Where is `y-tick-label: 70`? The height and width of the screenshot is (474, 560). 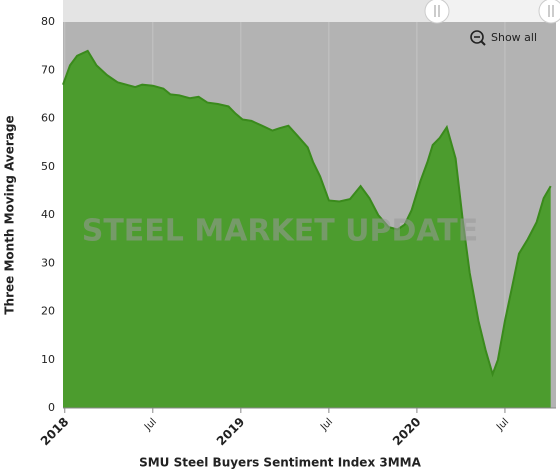
y-tick-label: 70 is located at coordinates (48, 69).